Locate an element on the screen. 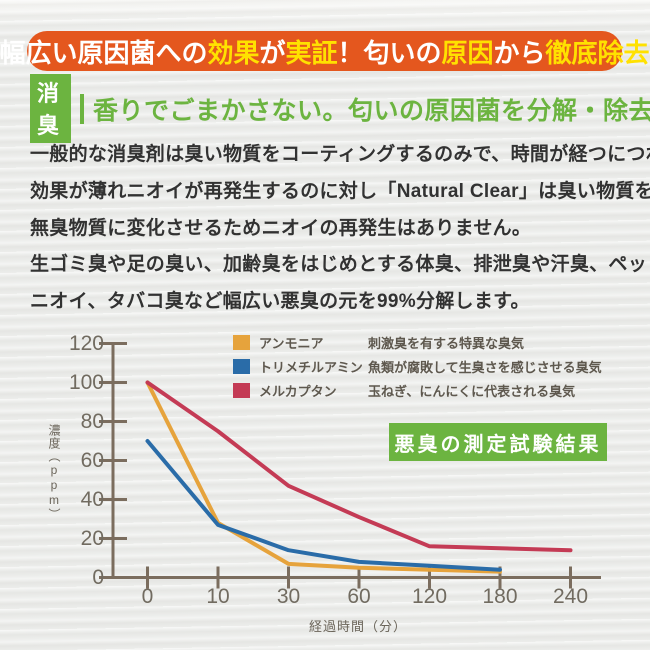 The height and width of the screenshot is (650, 650). headline-segment: 実証 is located at coordinates (311, 52).